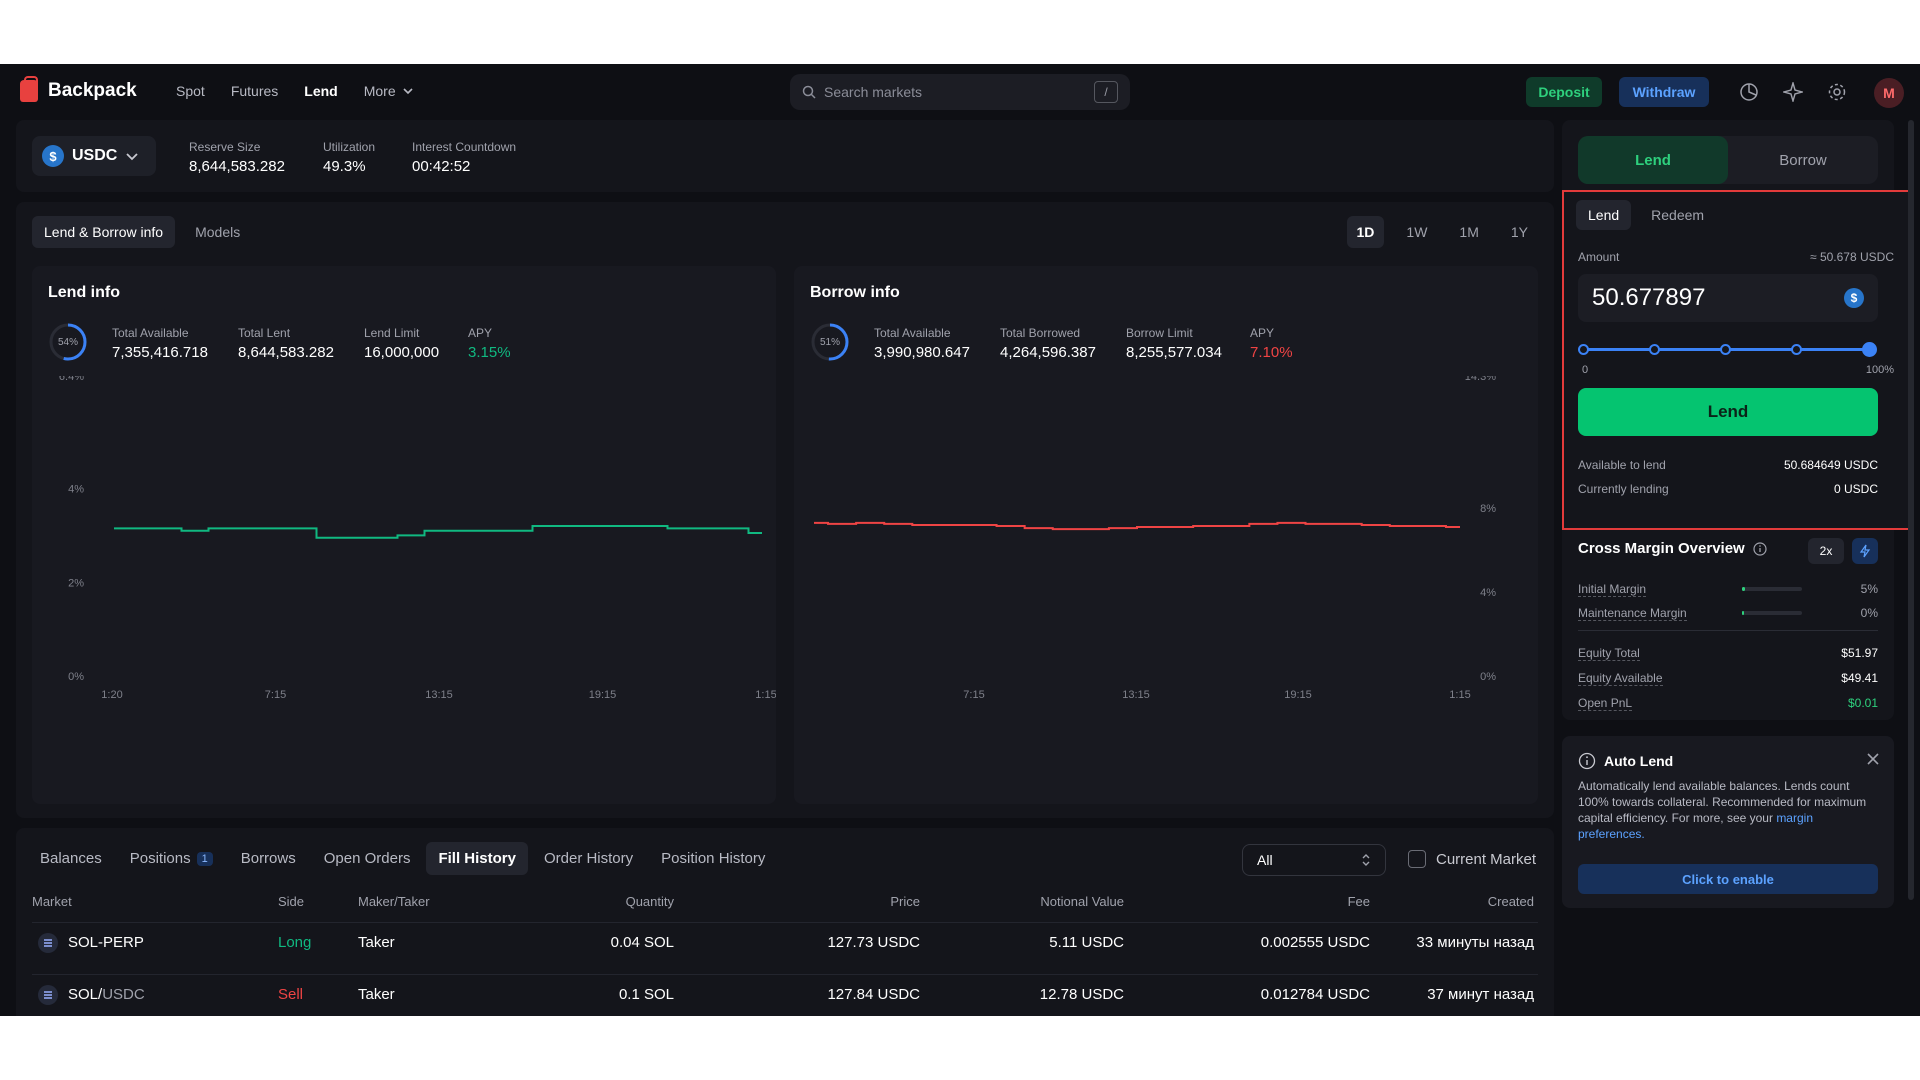 The height and width of the screenshot is (1080, 1920). Describe the element at coordinates (905, 901) in the screenshot. I see `col-price: Price` at that location.